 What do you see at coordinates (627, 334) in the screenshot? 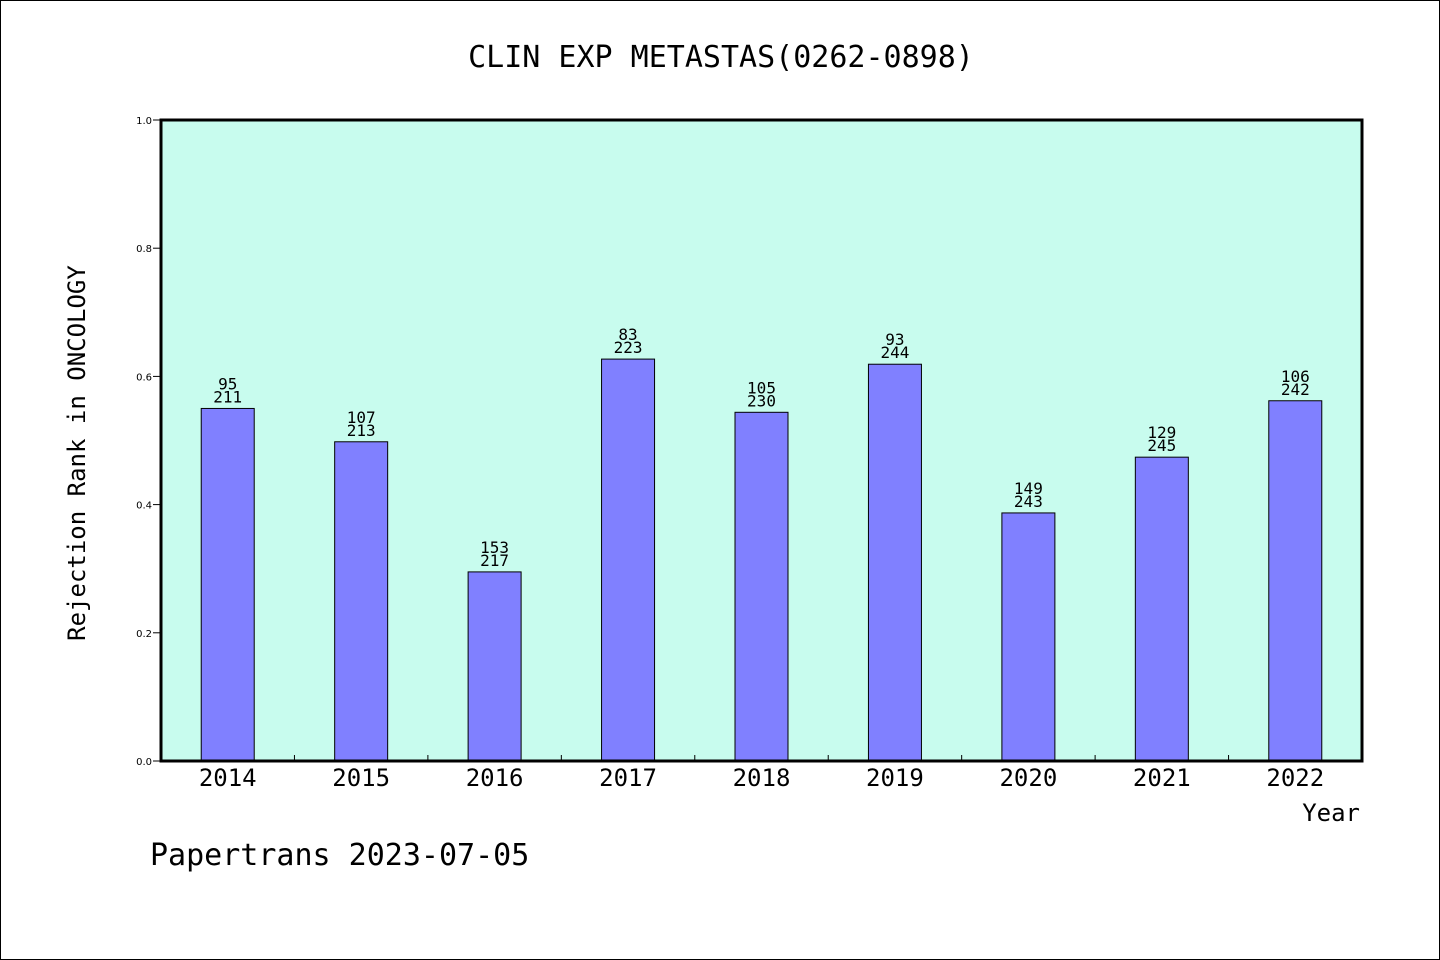
I see `bar-rank-label: 83` at bounding box center [627, 334].